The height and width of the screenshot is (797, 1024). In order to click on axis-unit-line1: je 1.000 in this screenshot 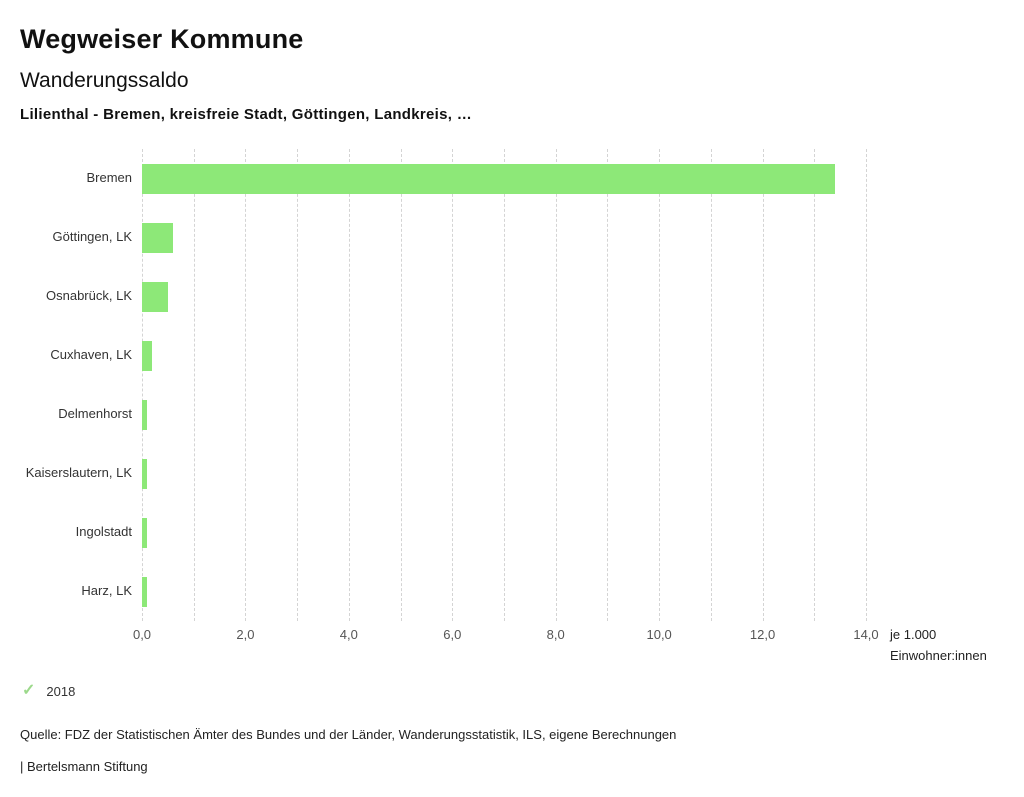, I will do `click(913, 634)`.